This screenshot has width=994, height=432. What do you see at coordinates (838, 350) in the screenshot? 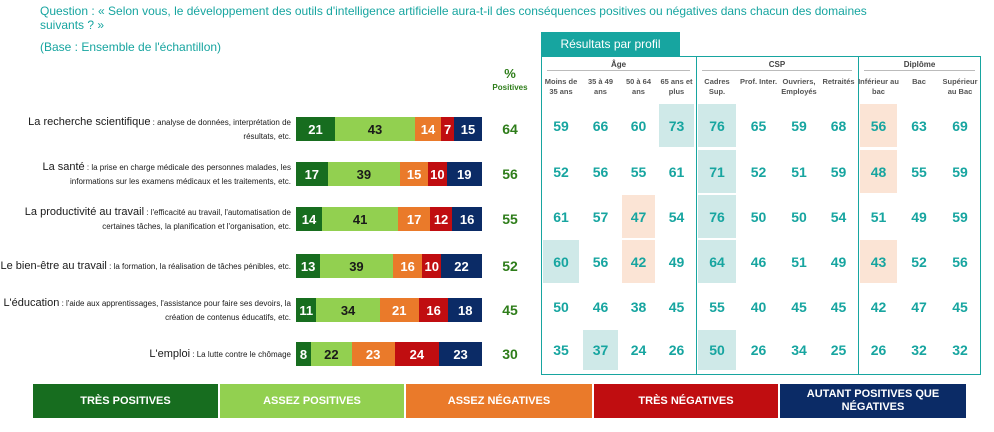
I see `profile-cell: 25` at bounding box center [838, 350].